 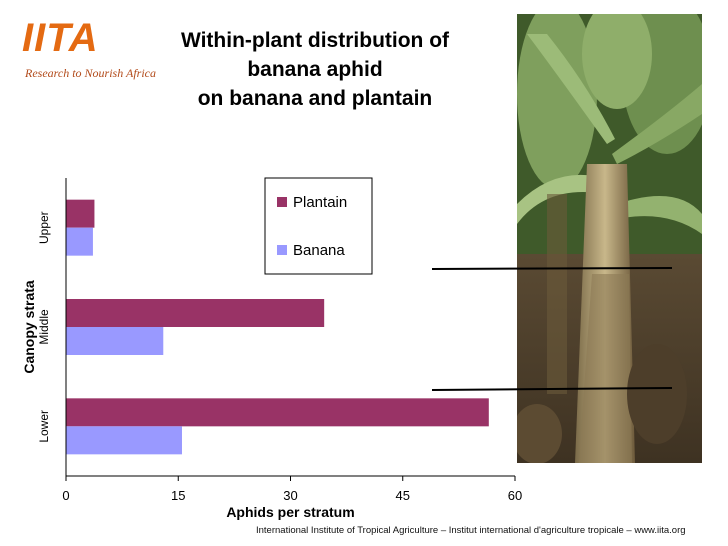 What do you see at coordinates (290, 495) in the screenshot?
I see `x-tick-label-30: 30` at bounding box center [290, 495].